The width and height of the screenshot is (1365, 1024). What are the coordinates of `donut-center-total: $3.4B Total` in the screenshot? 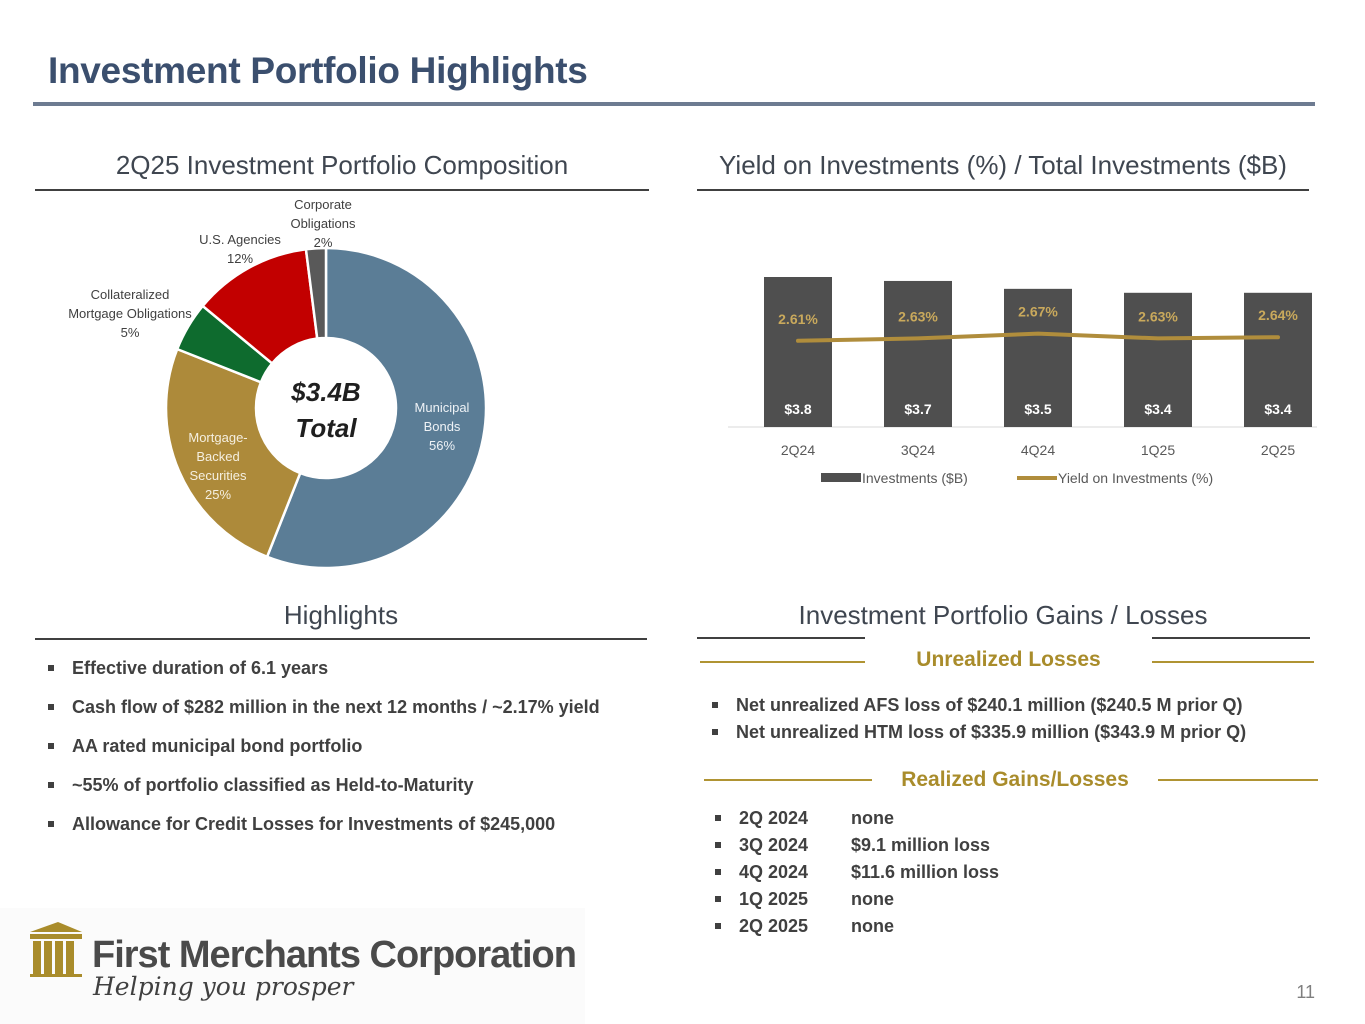 It's located at (326, 410).